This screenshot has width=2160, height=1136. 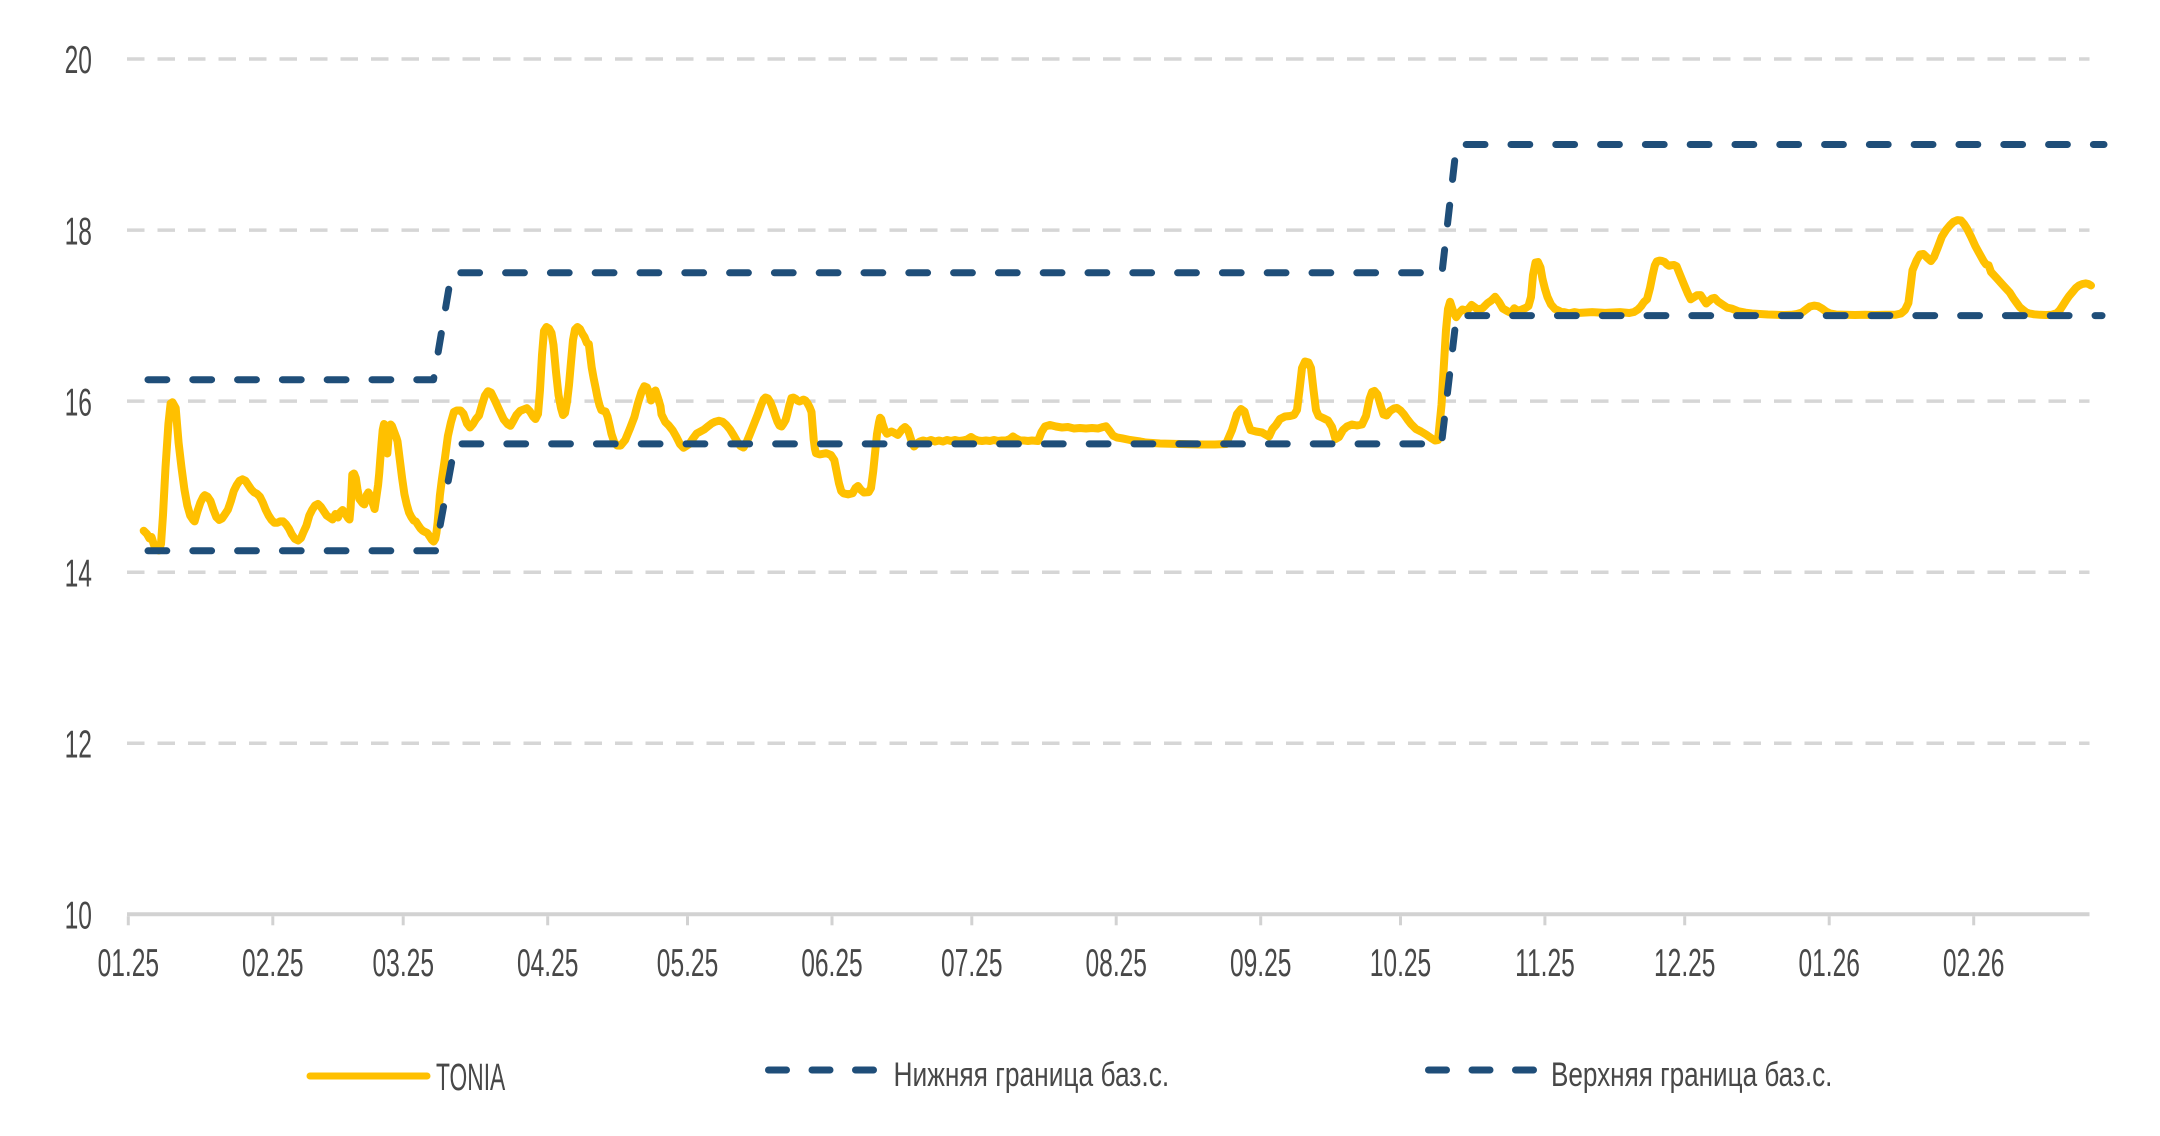 What do you see at coordinates (78, 59) in the screenshot?
I see `svg-text: 20` at bounding box center [78, 59].